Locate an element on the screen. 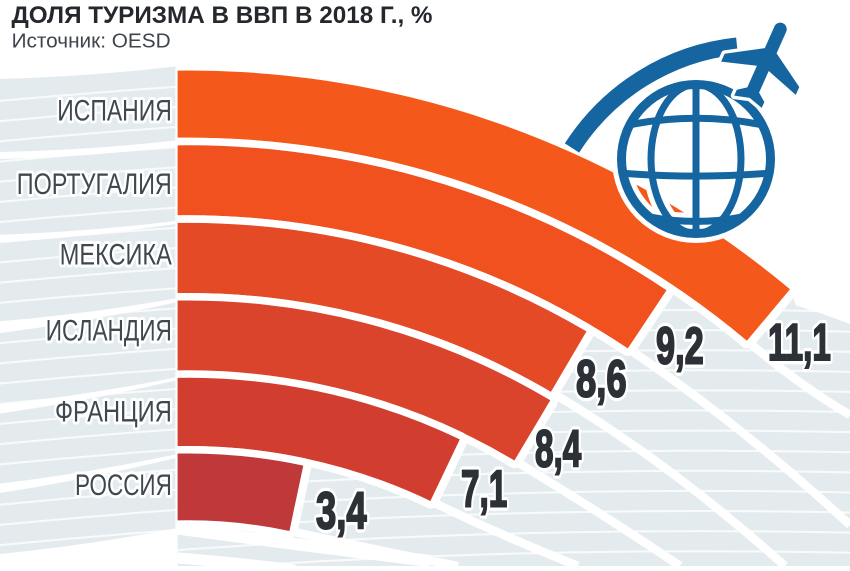 The image size is (850, 571). svg-text: МЕКСИКА is located at coordinates (116, 255).